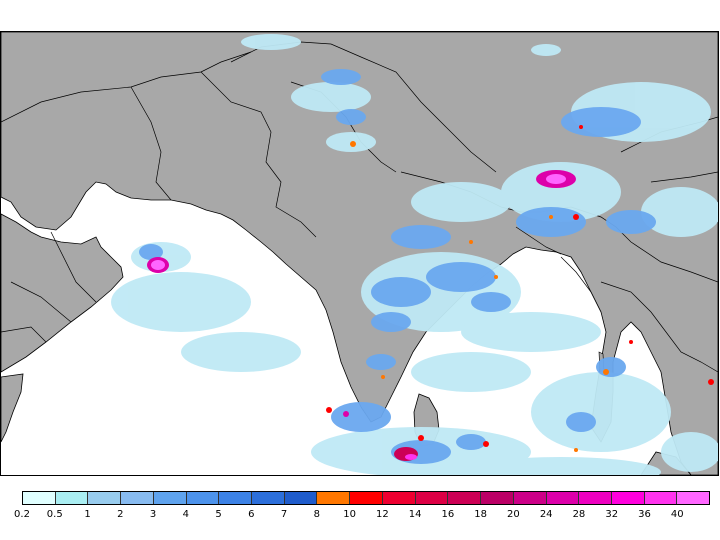 The height and width of the screenshot is (540, 720). Describe the element at coordinates (644, 514) in the screenshot. I see `legend-tick-label: 36` at that location.